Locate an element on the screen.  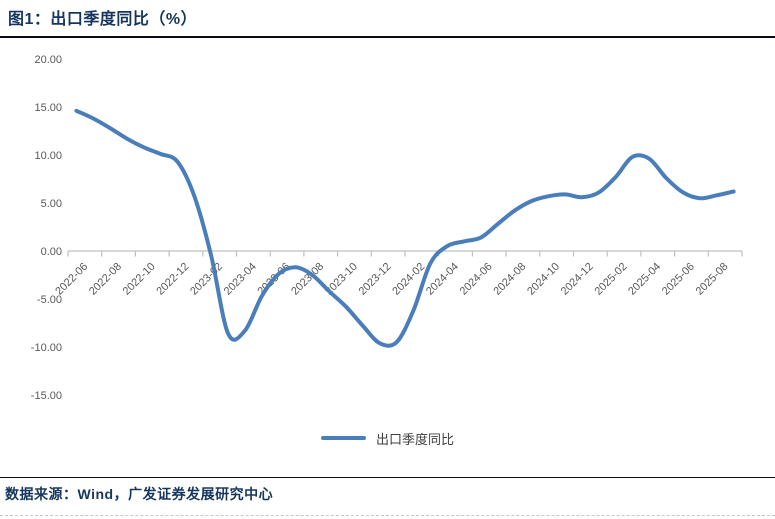
bottom-dotted-divider is located at coordinates (387, 515).